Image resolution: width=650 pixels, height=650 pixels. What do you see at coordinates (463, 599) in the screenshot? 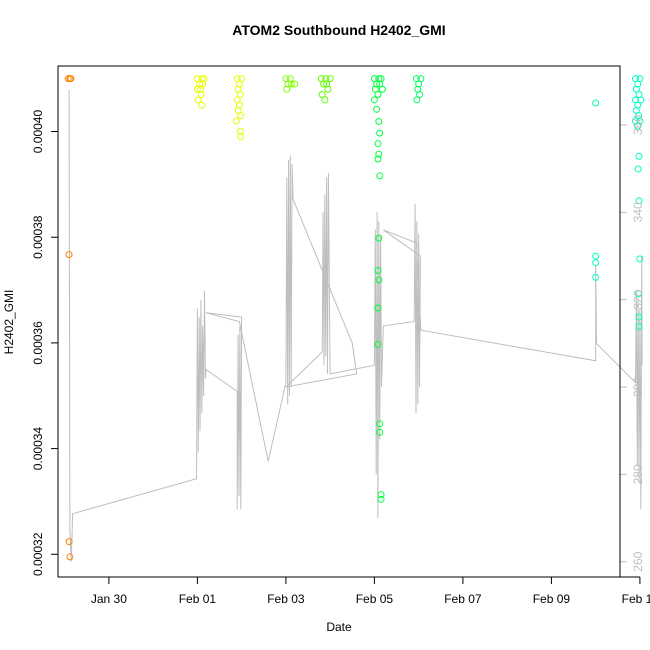
I see `x-tick-label: Feb 07` at bounding box center [463, 599].